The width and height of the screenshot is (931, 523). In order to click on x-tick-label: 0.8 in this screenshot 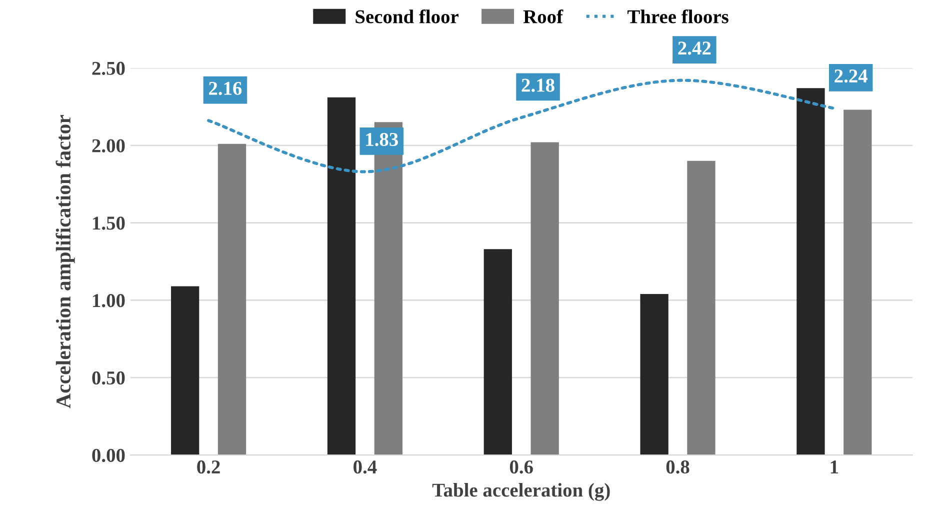, I will do `click(678, 467)`.